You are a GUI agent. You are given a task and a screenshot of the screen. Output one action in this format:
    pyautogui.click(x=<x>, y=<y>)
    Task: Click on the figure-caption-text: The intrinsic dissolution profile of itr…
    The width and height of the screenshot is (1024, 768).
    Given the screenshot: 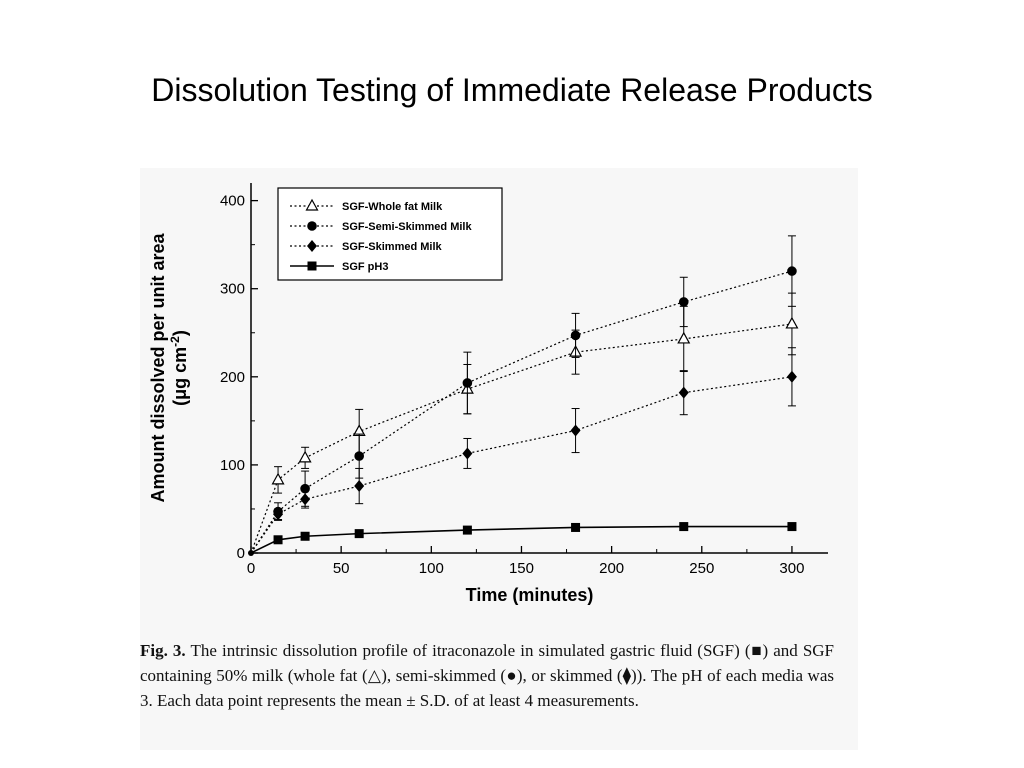 What is the action you would take?
    pyautogui.click(x=487, y=675)
    